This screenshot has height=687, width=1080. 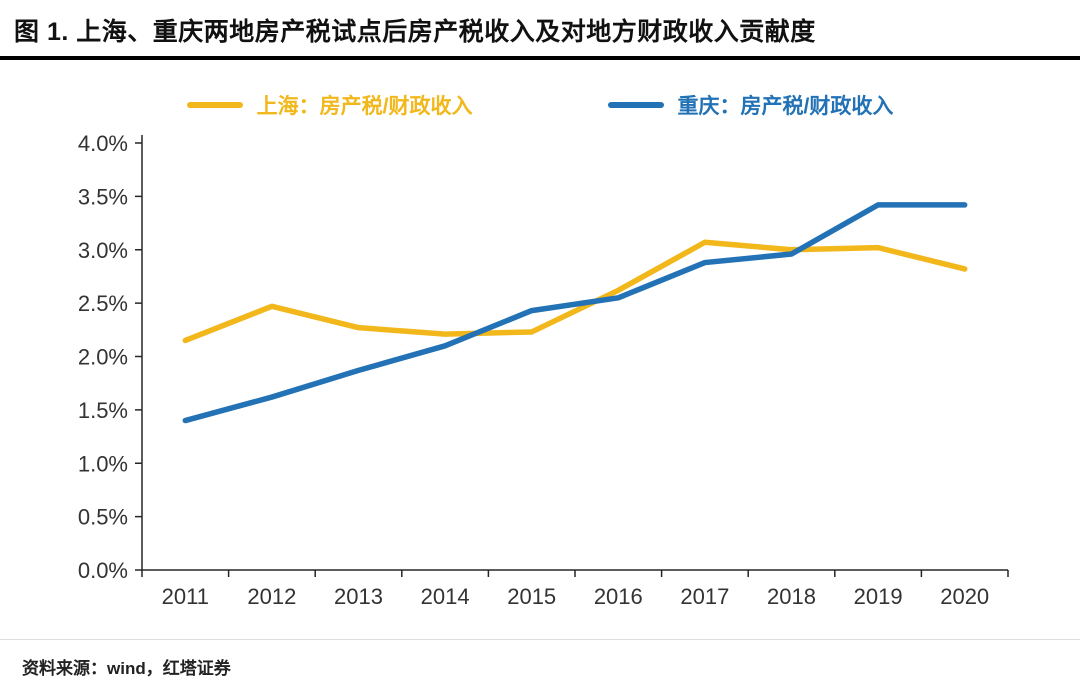 What do you see at coordinates (103, 570) in the screenshot?
I see `svg-text: 0.0%` at bounding box center [103, 570].